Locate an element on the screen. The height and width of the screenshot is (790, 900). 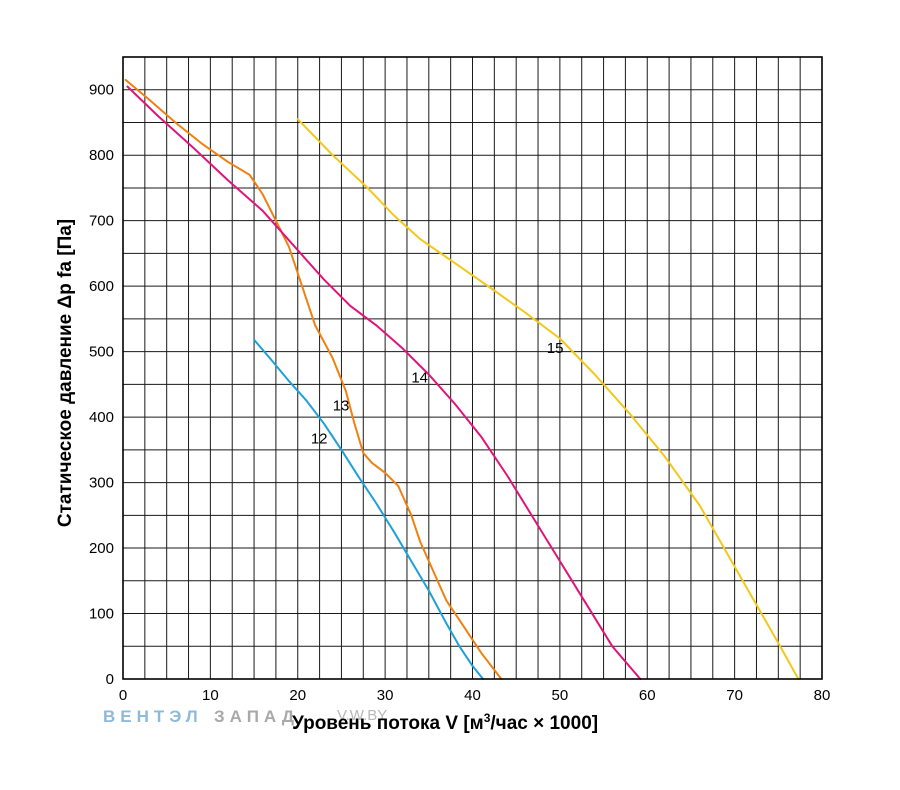
y-tick-label: 300 is located at coordinates (101, 483).